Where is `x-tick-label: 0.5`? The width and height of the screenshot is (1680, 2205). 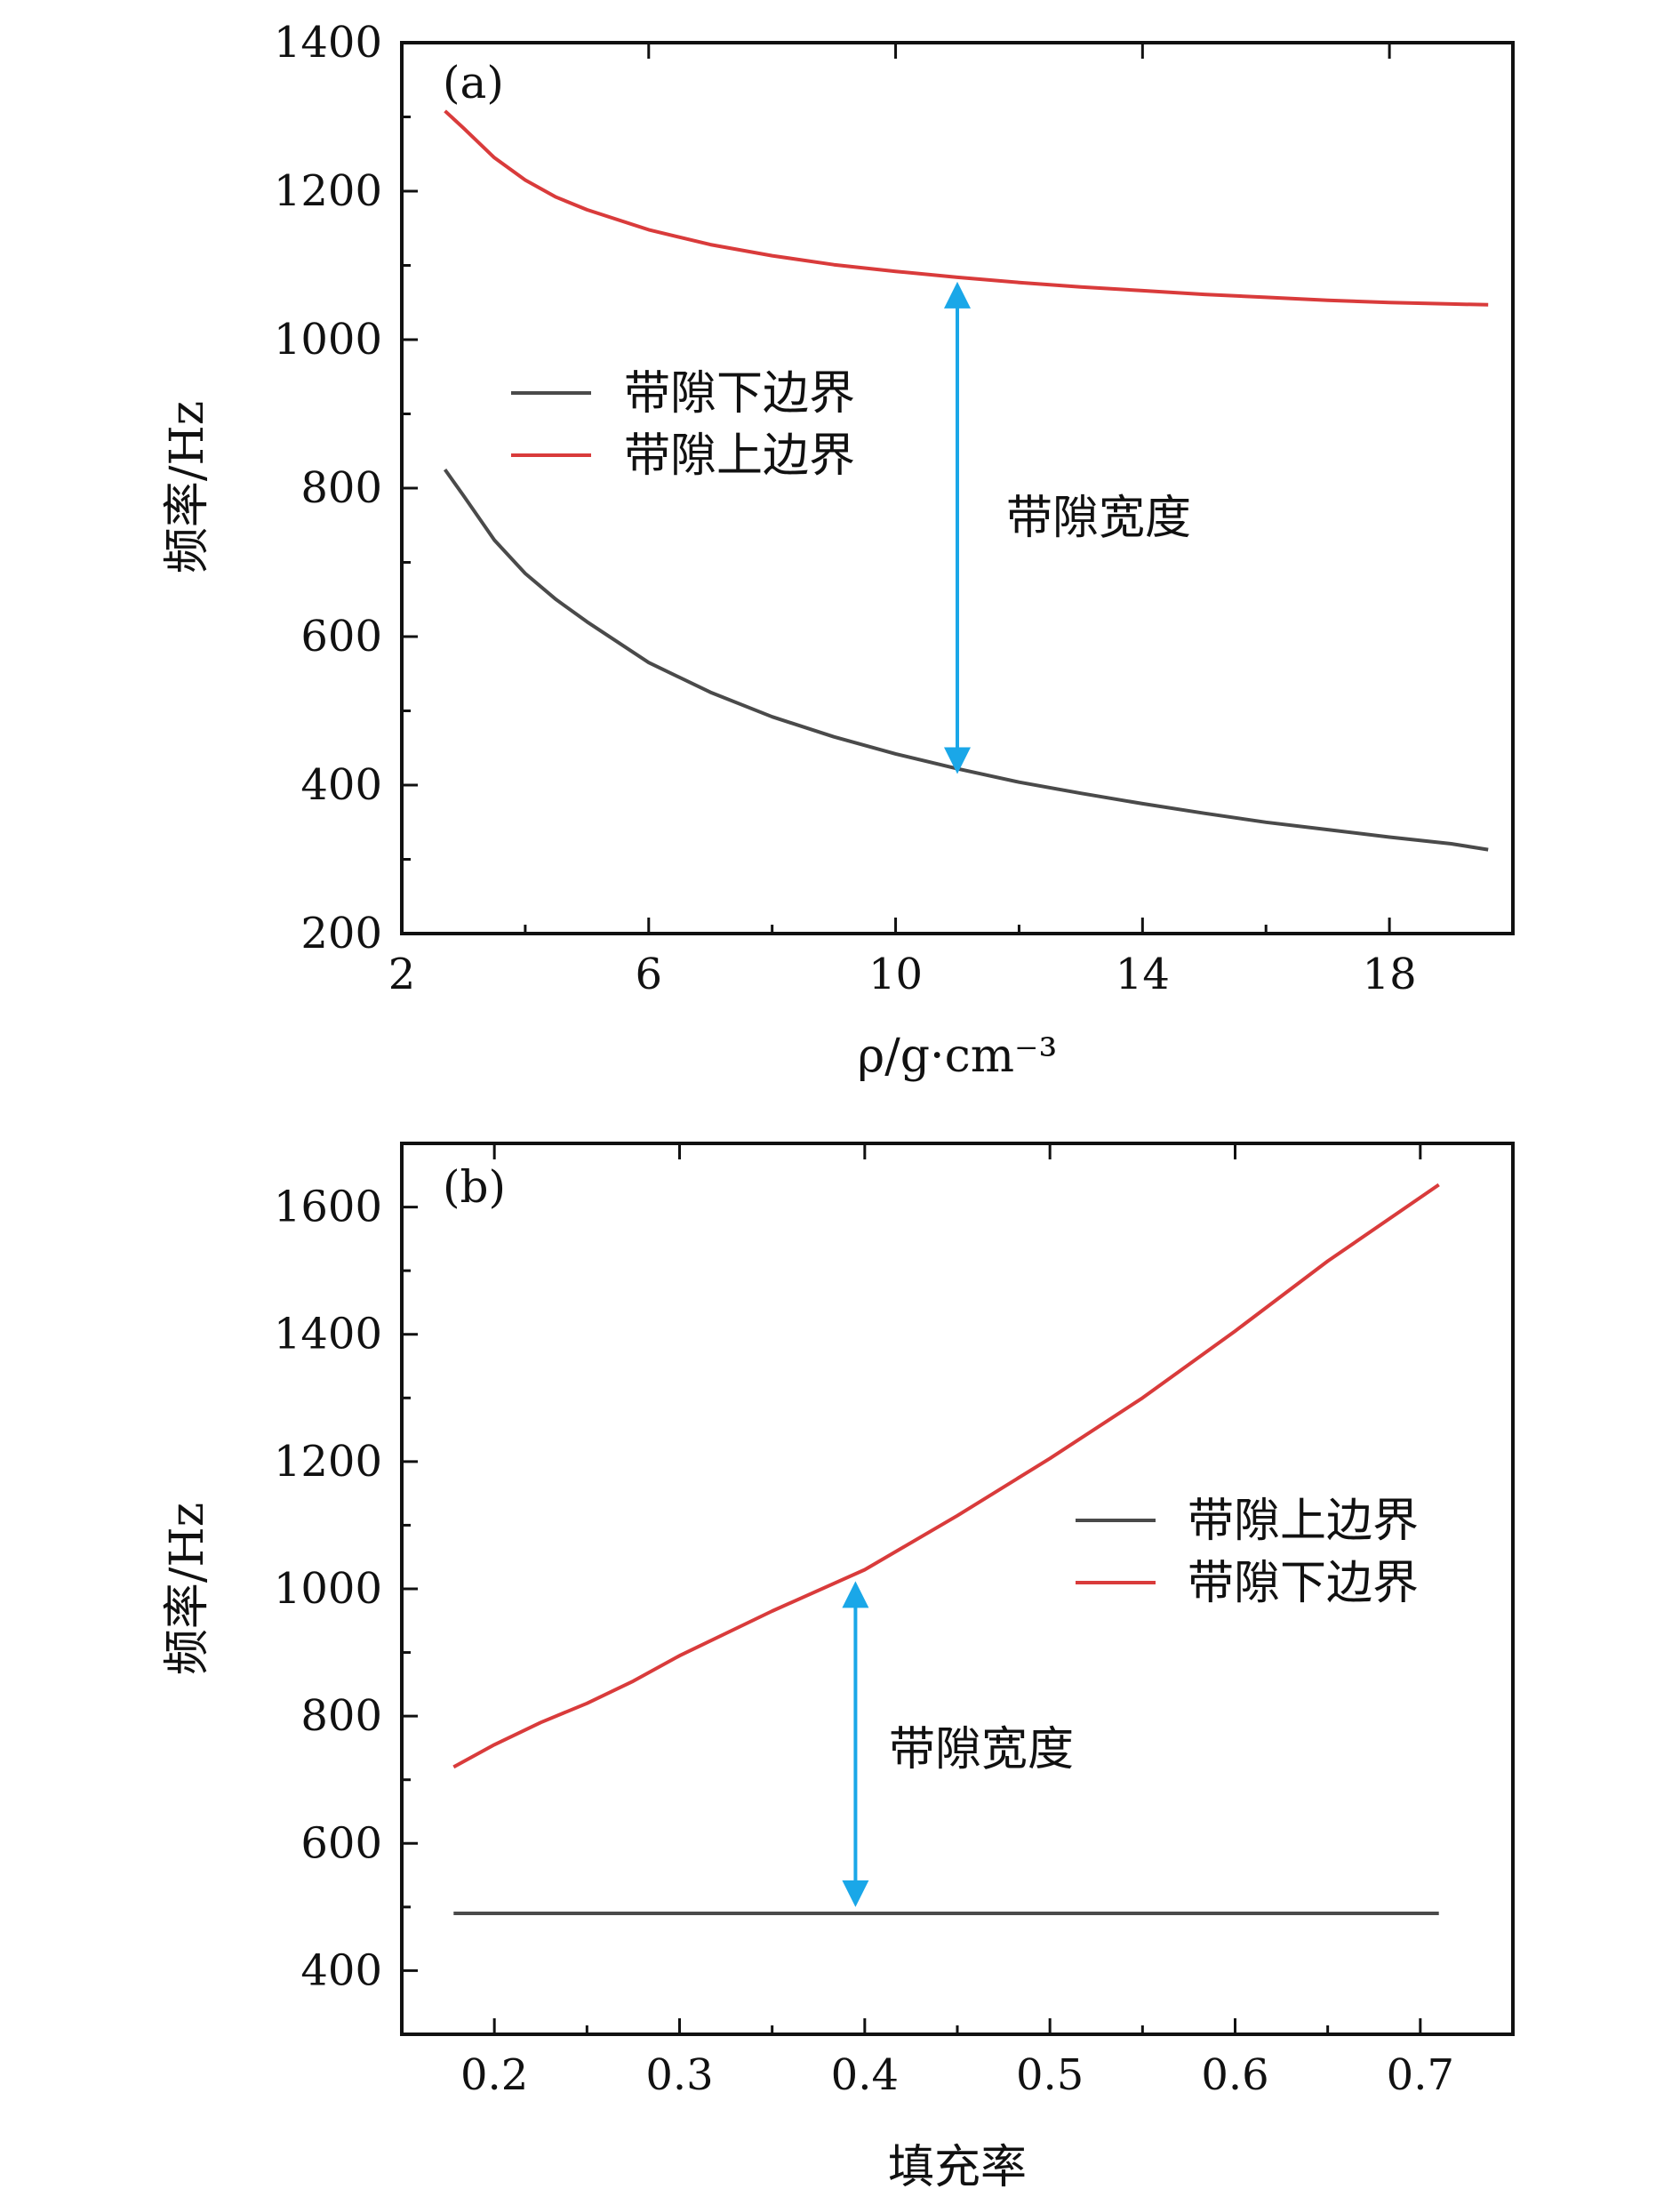 x-tick-label: 0.5 is located at coordinates (1050, 2075).